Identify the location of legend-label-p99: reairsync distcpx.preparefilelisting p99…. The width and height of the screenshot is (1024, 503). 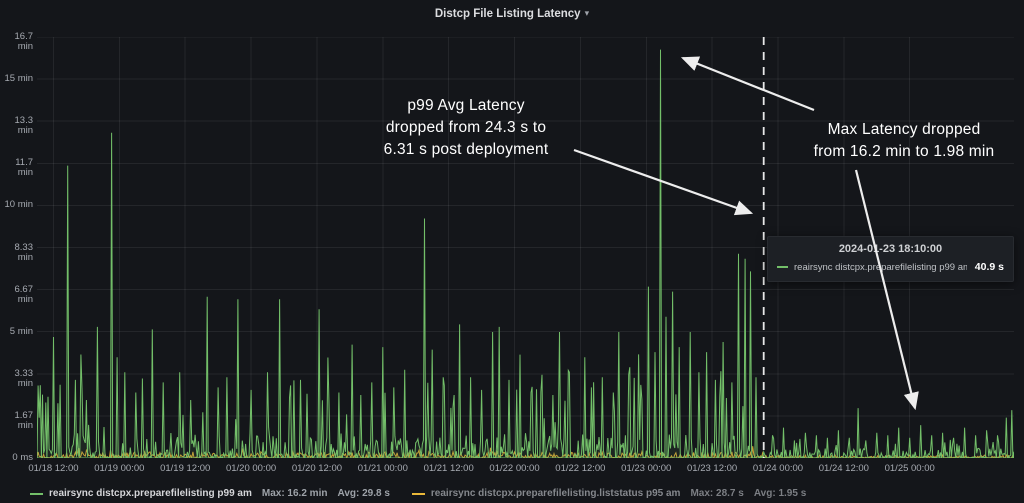
(150, 493).